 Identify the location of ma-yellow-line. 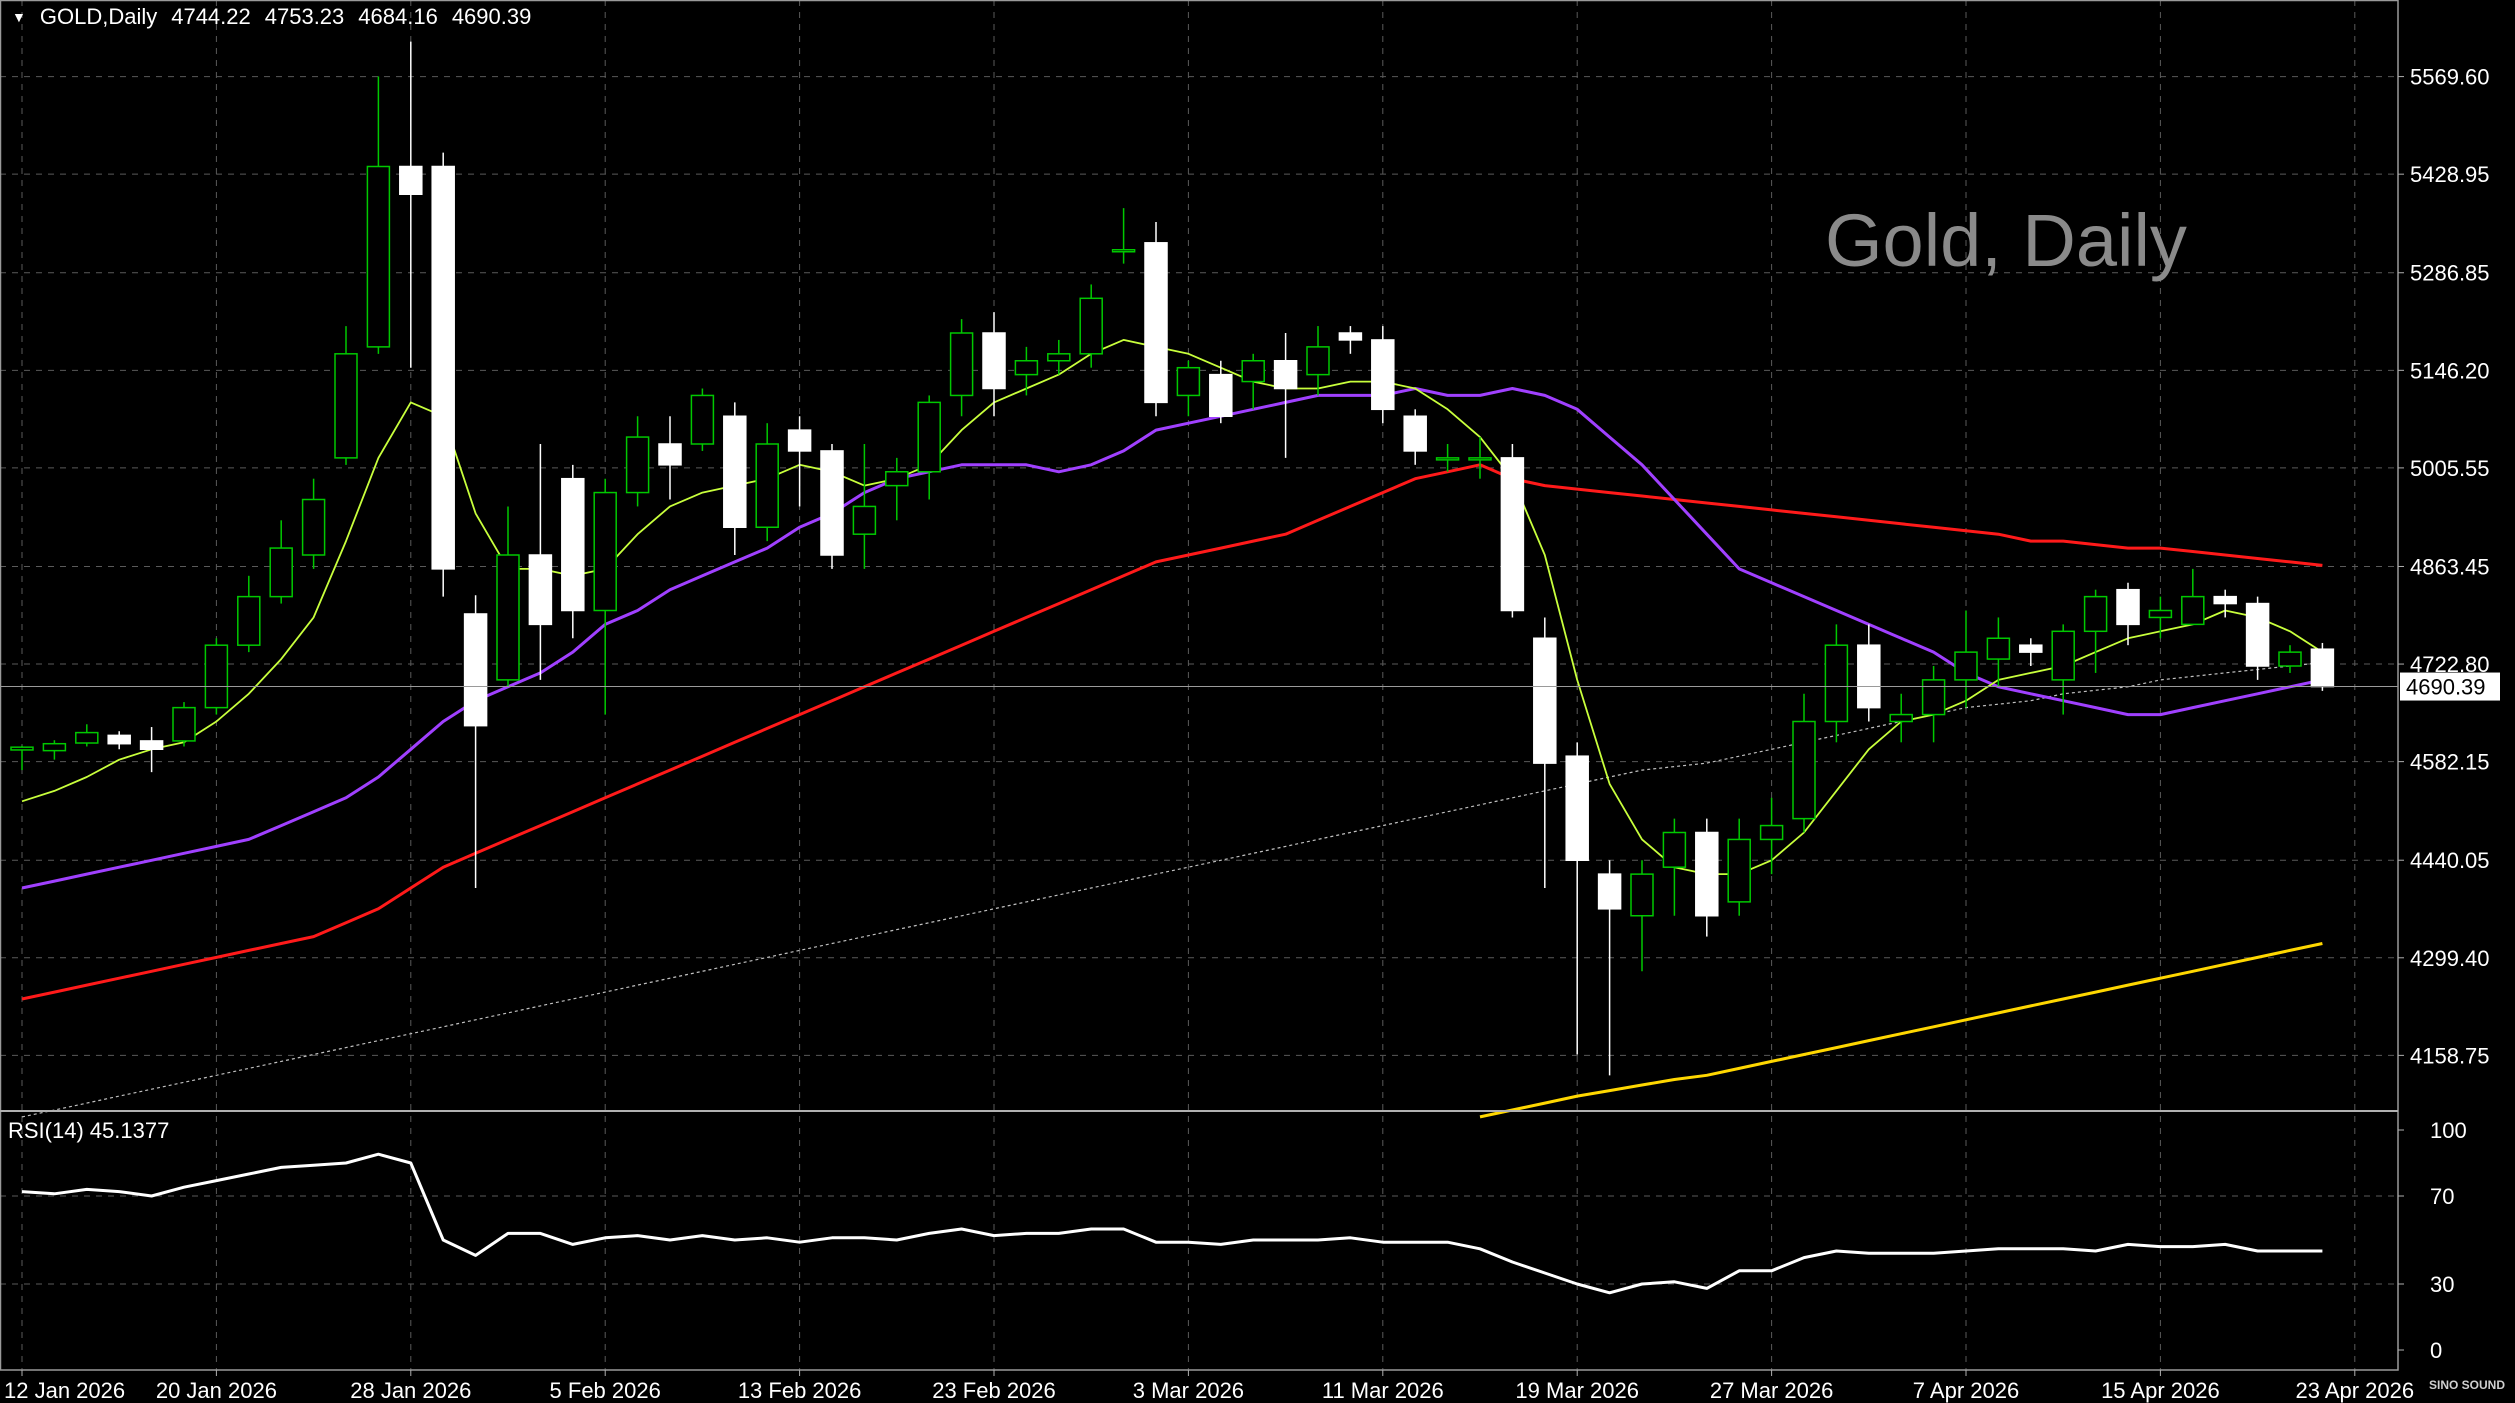
(1901, 1030).